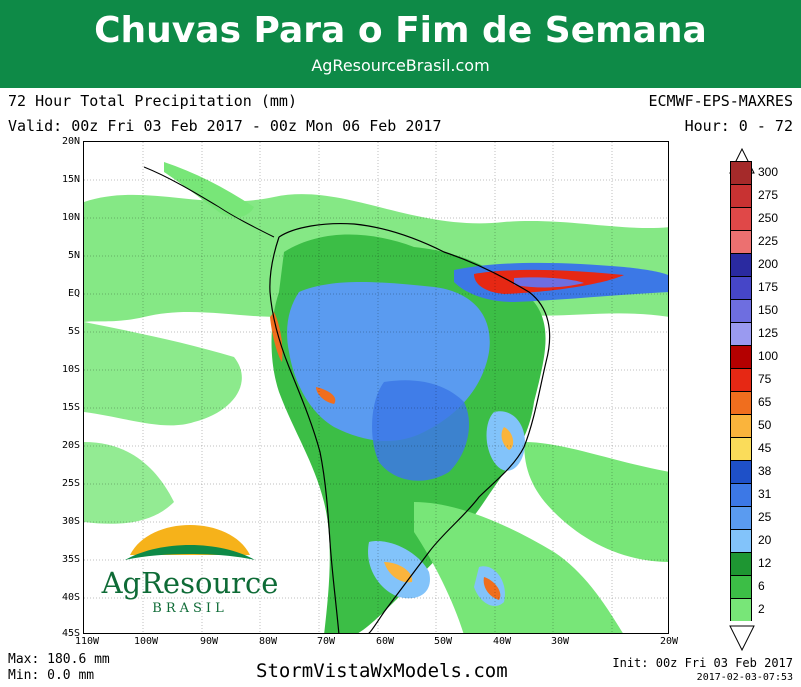 The height and width of the screenshot is (687, 801). Describe the element at coordinates (765, 540) in the screenshot. I see `legend-label: 20` at that location.